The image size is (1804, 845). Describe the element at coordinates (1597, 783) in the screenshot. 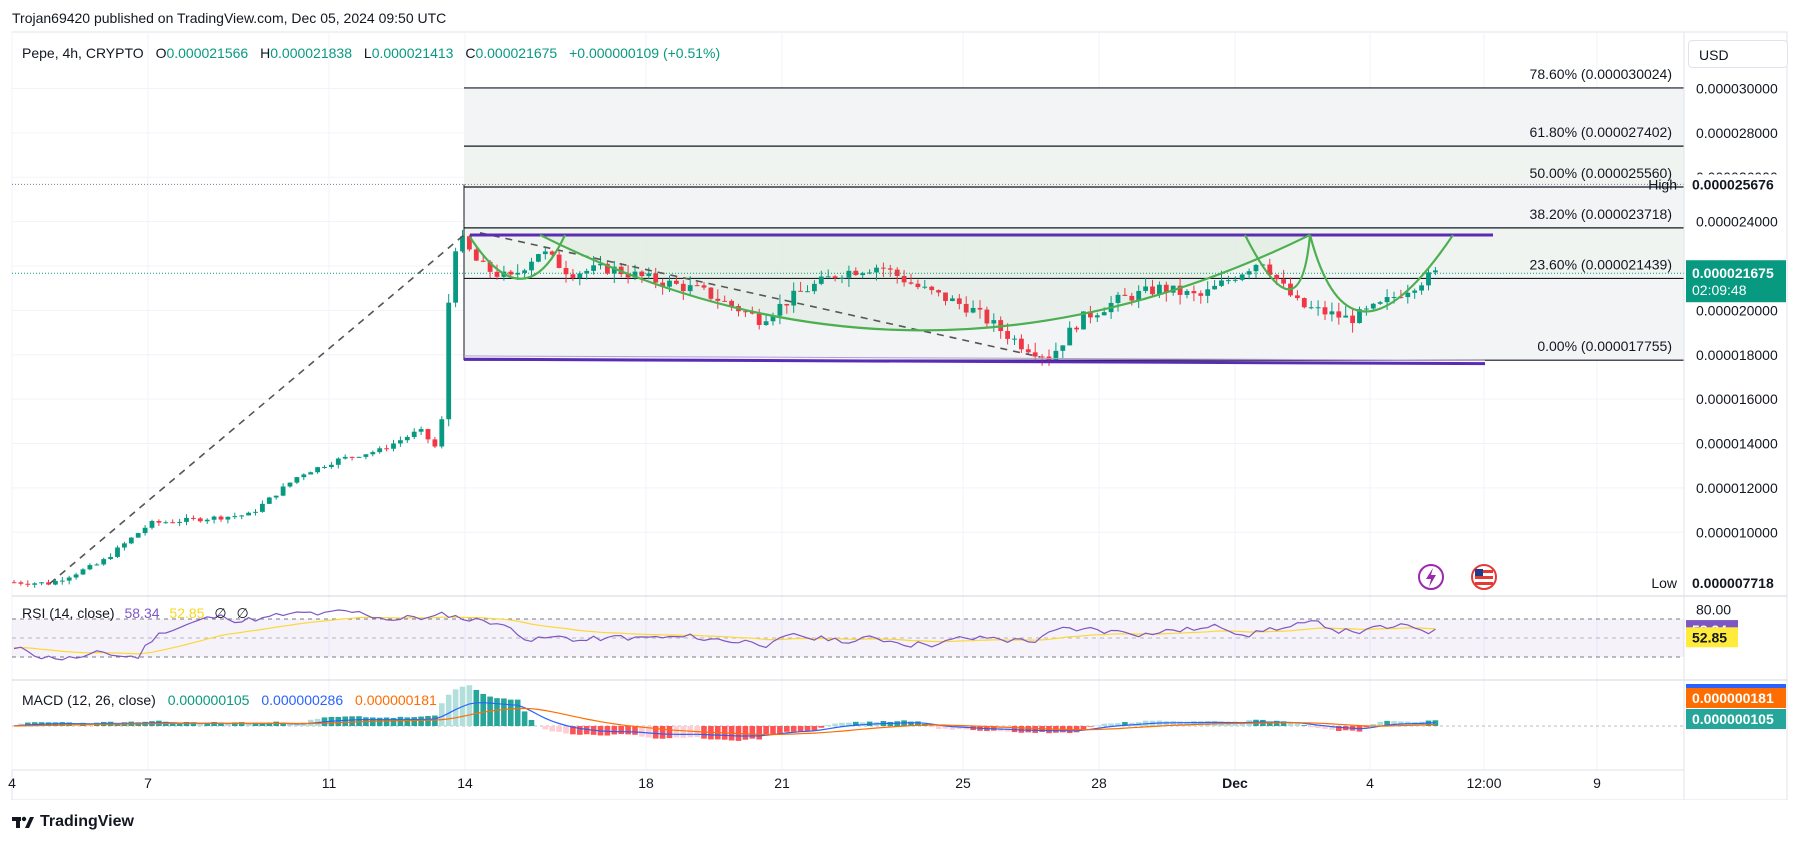

I see `time-tick-label: 9` at that location.